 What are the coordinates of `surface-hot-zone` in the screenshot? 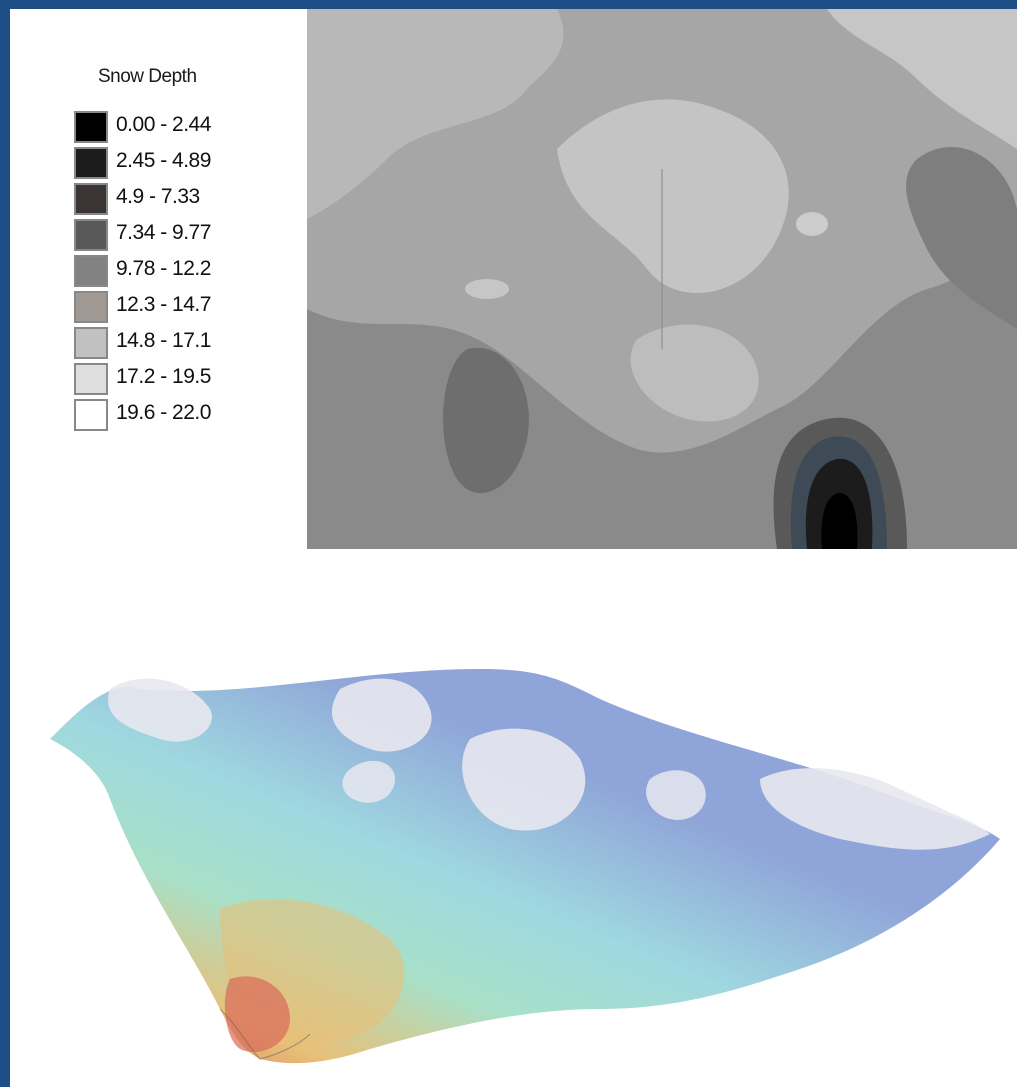 It's located at (257, 1014).